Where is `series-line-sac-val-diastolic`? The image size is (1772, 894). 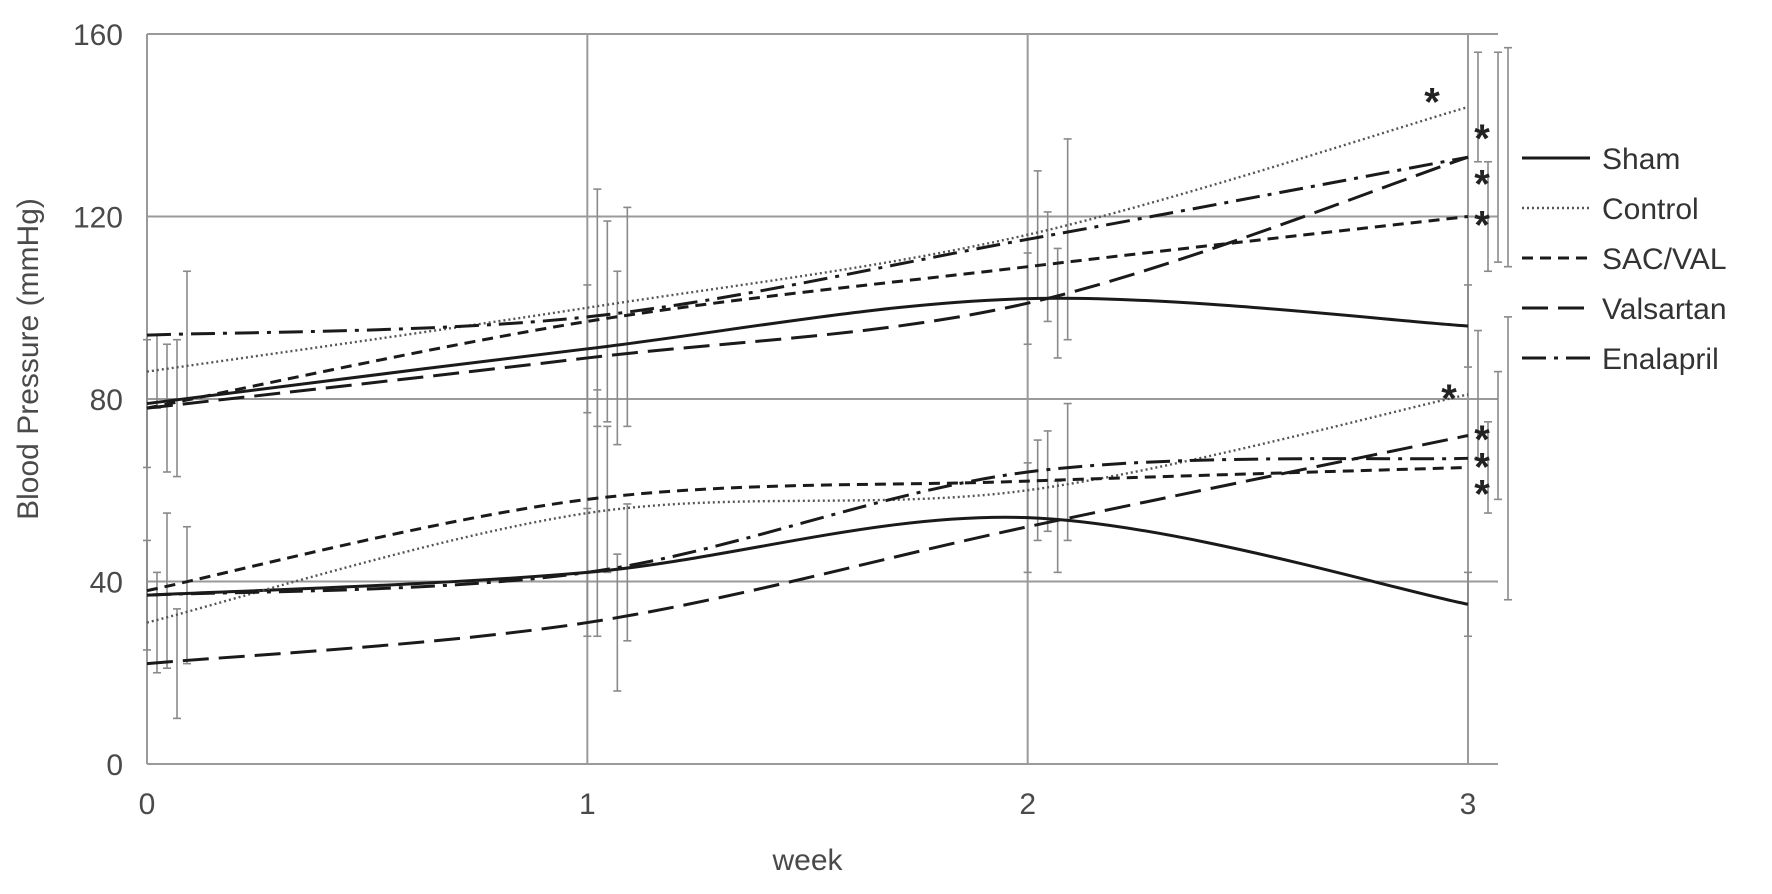
series-line-sac-val-diastolic is located at coordinates (807, 529).